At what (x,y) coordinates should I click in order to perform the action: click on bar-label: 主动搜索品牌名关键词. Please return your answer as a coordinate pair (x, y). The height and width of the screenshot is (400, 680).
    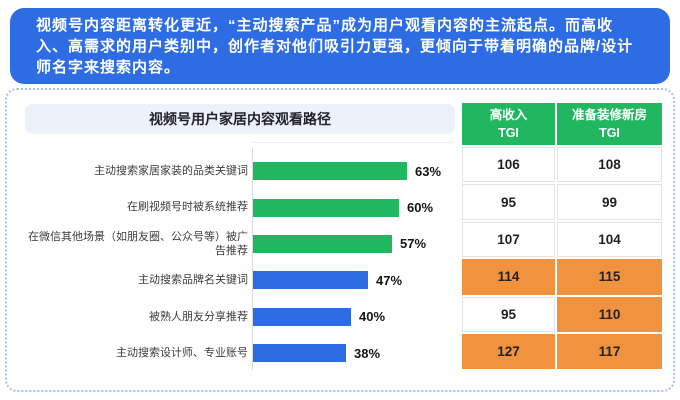
    Looking at the image, I should click on (193, 280).